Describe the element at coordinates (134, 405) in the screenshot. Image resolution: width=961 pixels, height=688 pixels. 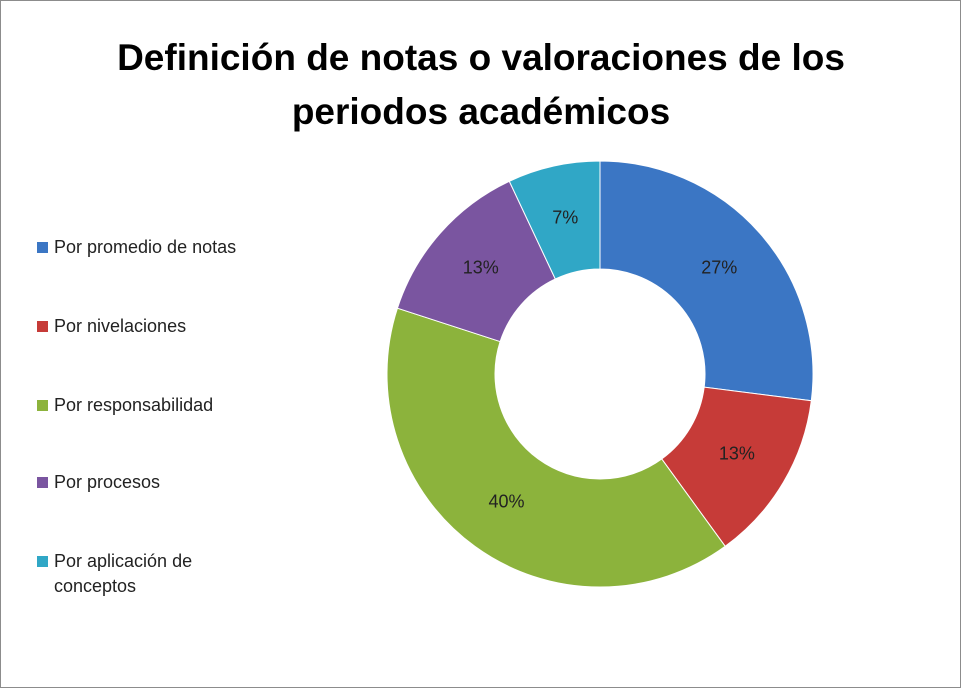
I see `legend-label: Por responsabilidad` at that location.